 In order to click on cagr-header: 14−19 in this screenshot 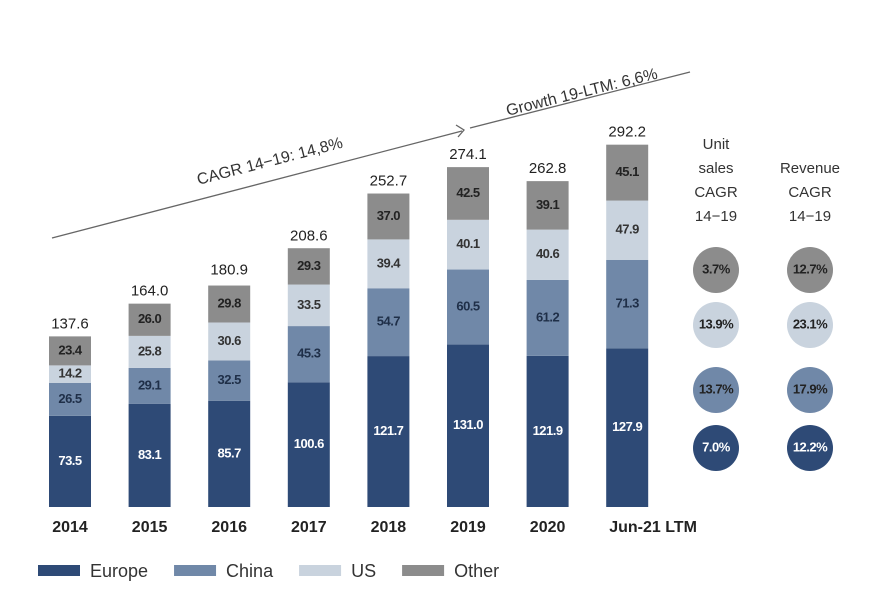, I will do `click(810, 216)`.